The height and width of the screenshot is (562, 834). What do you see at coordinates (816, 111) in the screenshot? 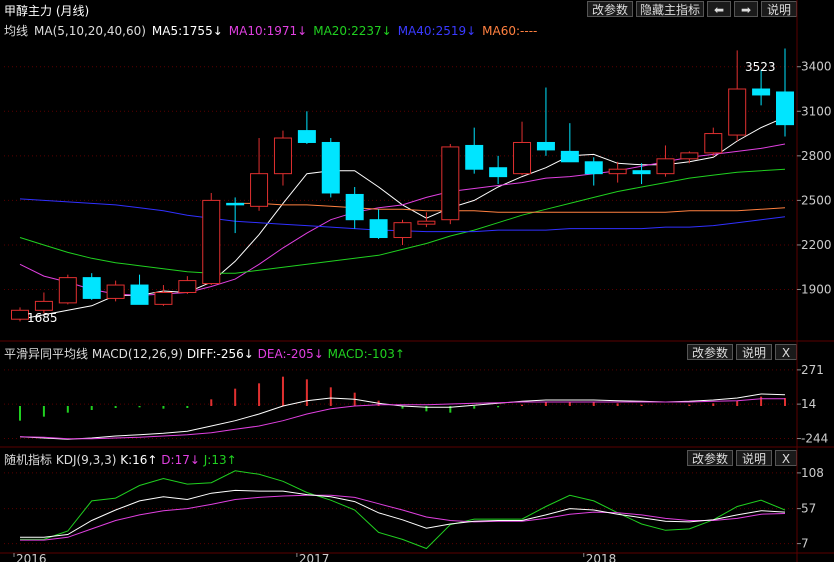
I see `price-tick-label: 3100` at bounding box center [816, 111].